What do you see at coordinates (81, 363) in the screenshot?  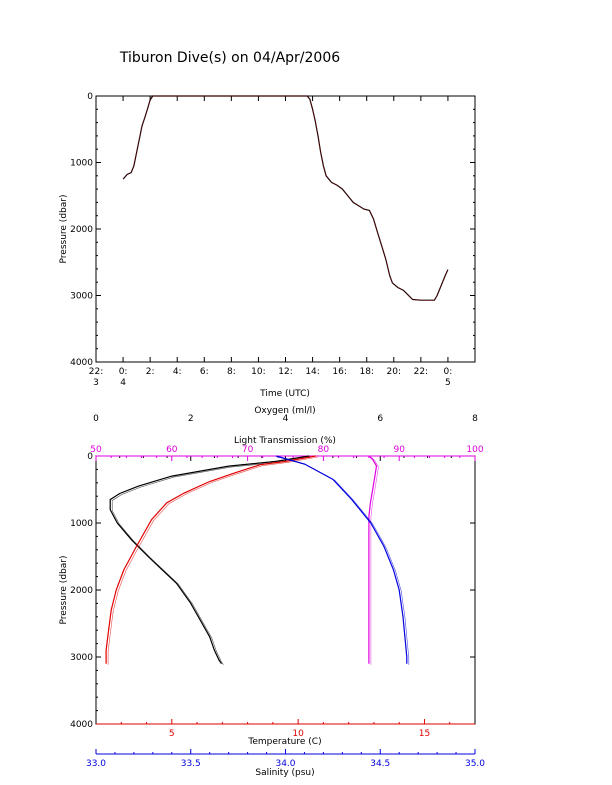 I see `plot1-ytick-label: 4000` at bounding box center [81, 363].